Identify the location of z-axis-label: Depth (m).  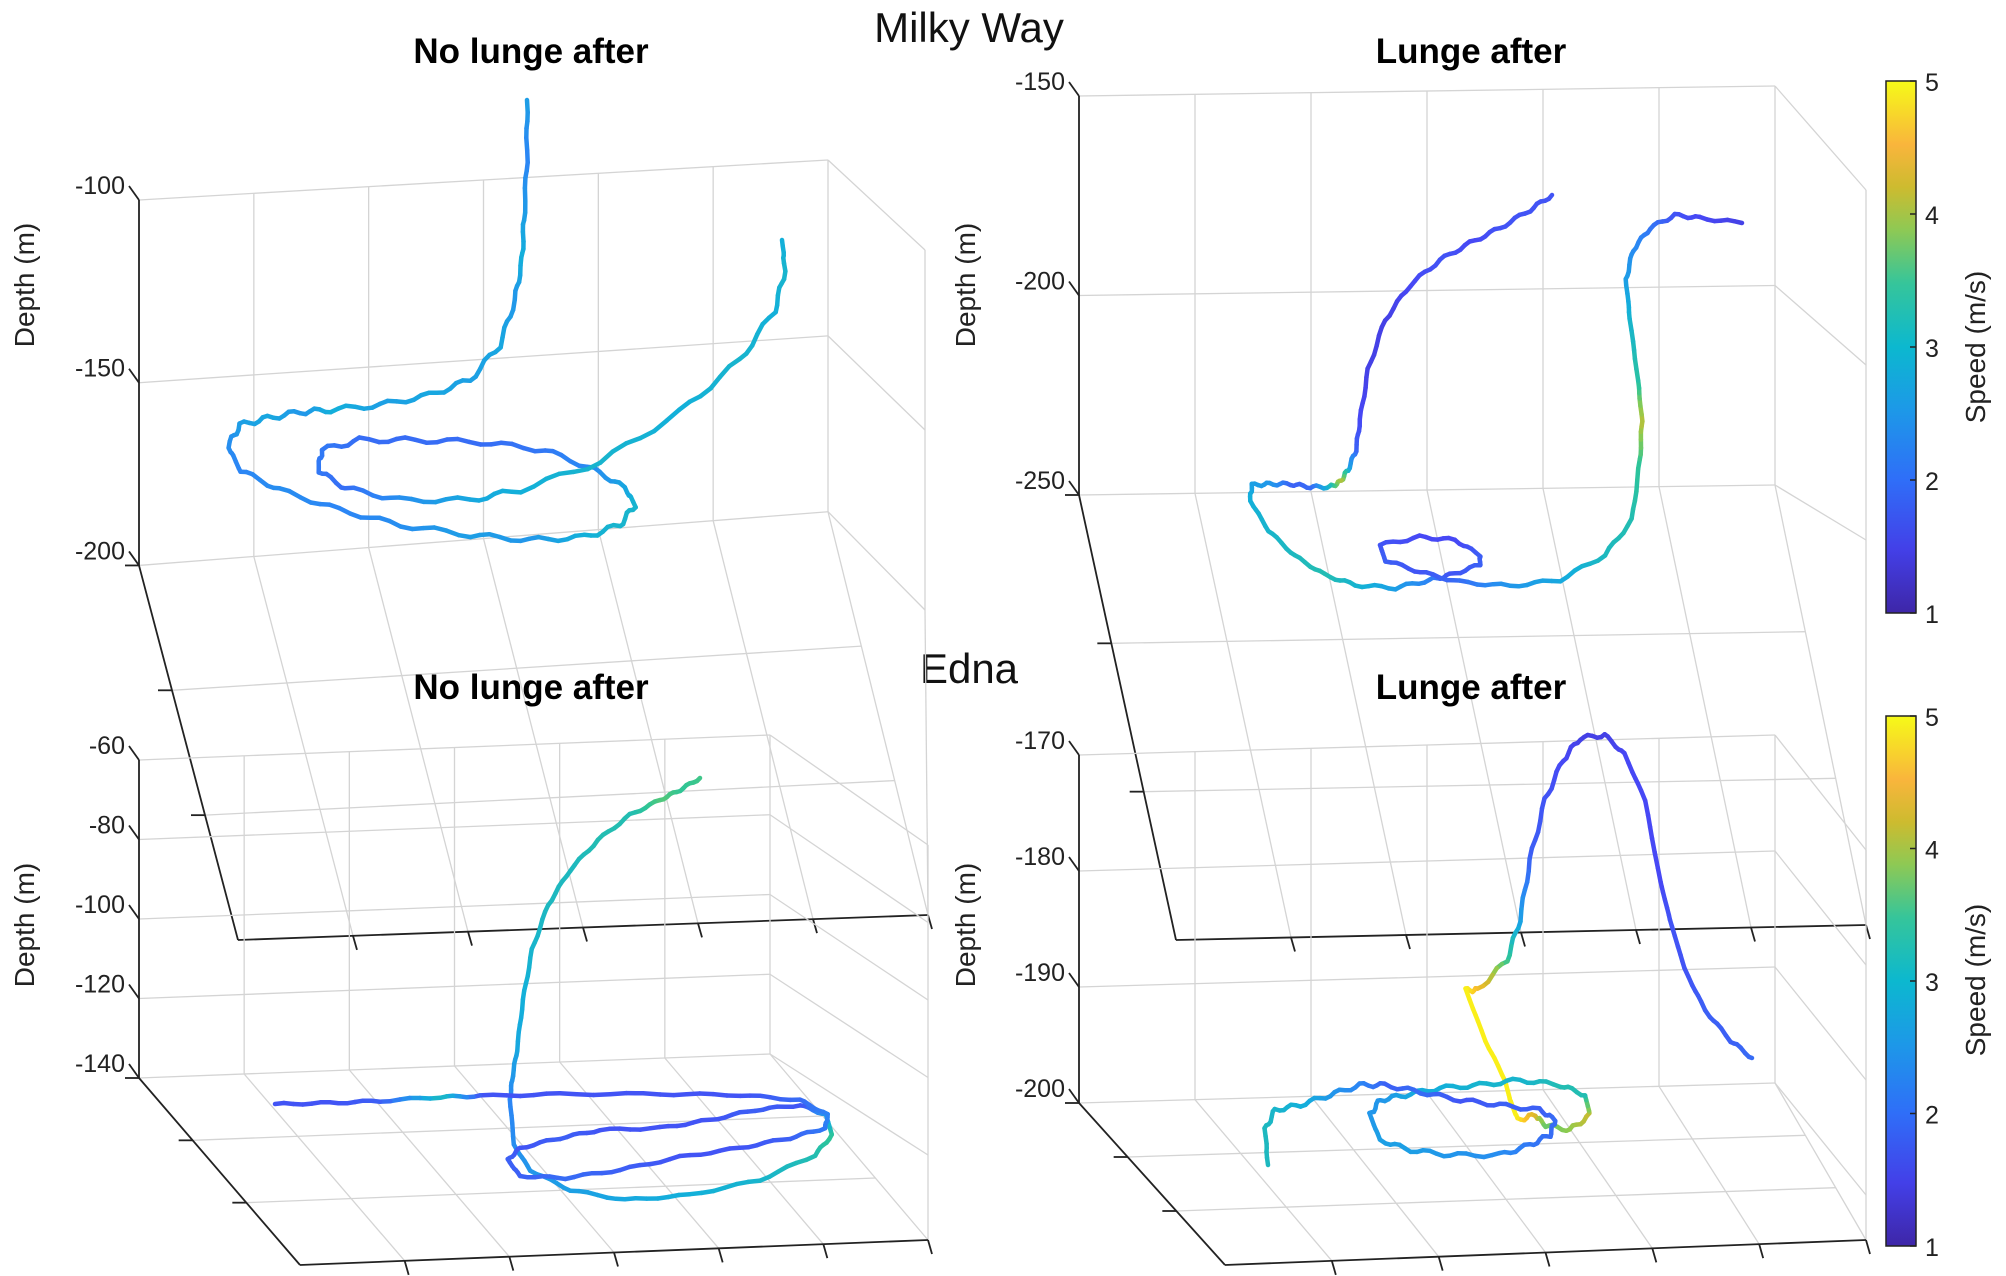
(24, 925).